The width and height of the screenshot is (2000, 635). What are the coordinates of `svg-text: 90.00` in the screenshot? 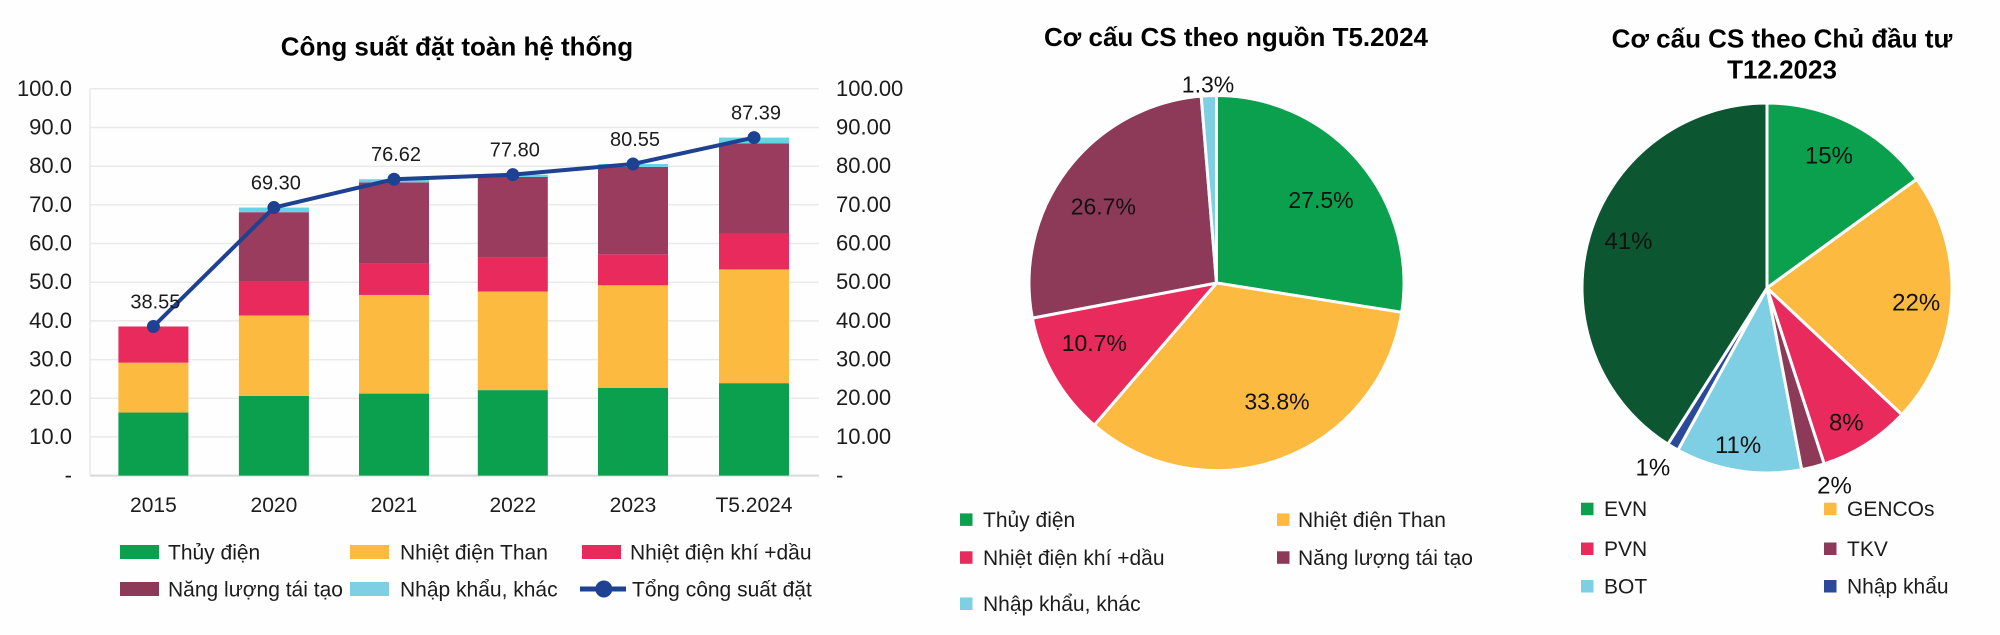 It's located at (863, 127).